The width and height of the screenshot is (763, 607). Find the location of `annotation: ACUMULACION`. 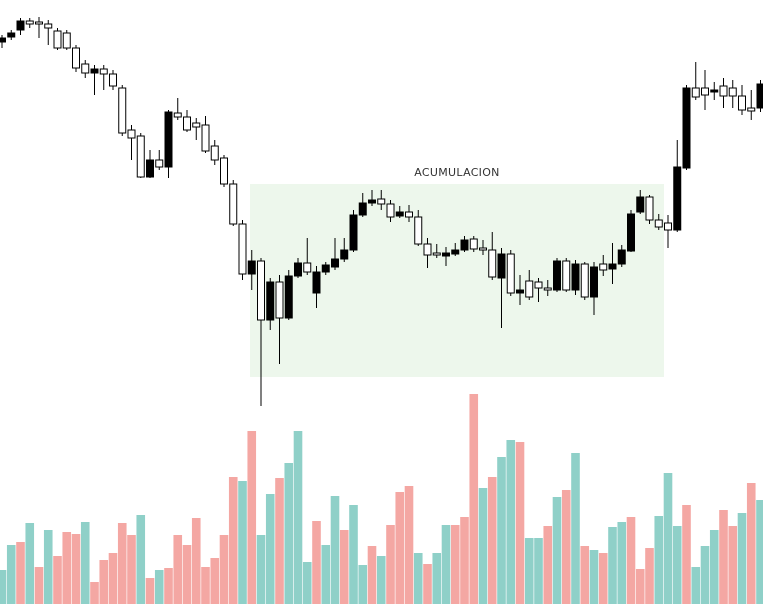

annotation: ACUMULACION is located at coordinates (456, 172).